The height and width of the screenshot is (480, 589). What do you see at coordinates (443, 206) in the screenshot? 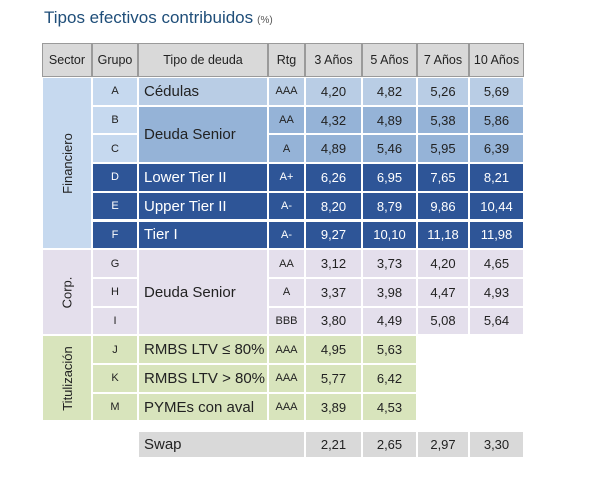
I see `rate-value: 9,86` at bounding box center [443, 206].